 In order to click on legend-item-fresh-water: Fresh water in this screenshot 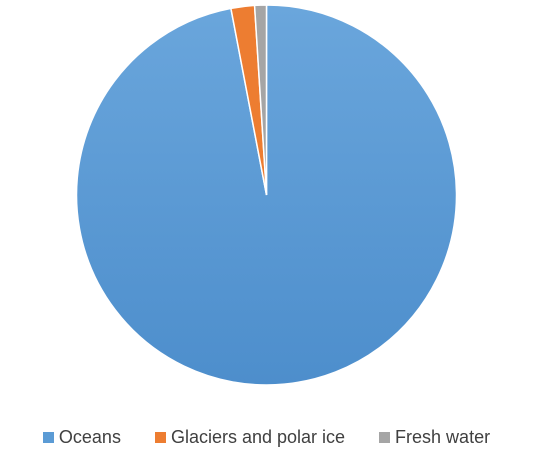, I will do `click(434, 437)`.